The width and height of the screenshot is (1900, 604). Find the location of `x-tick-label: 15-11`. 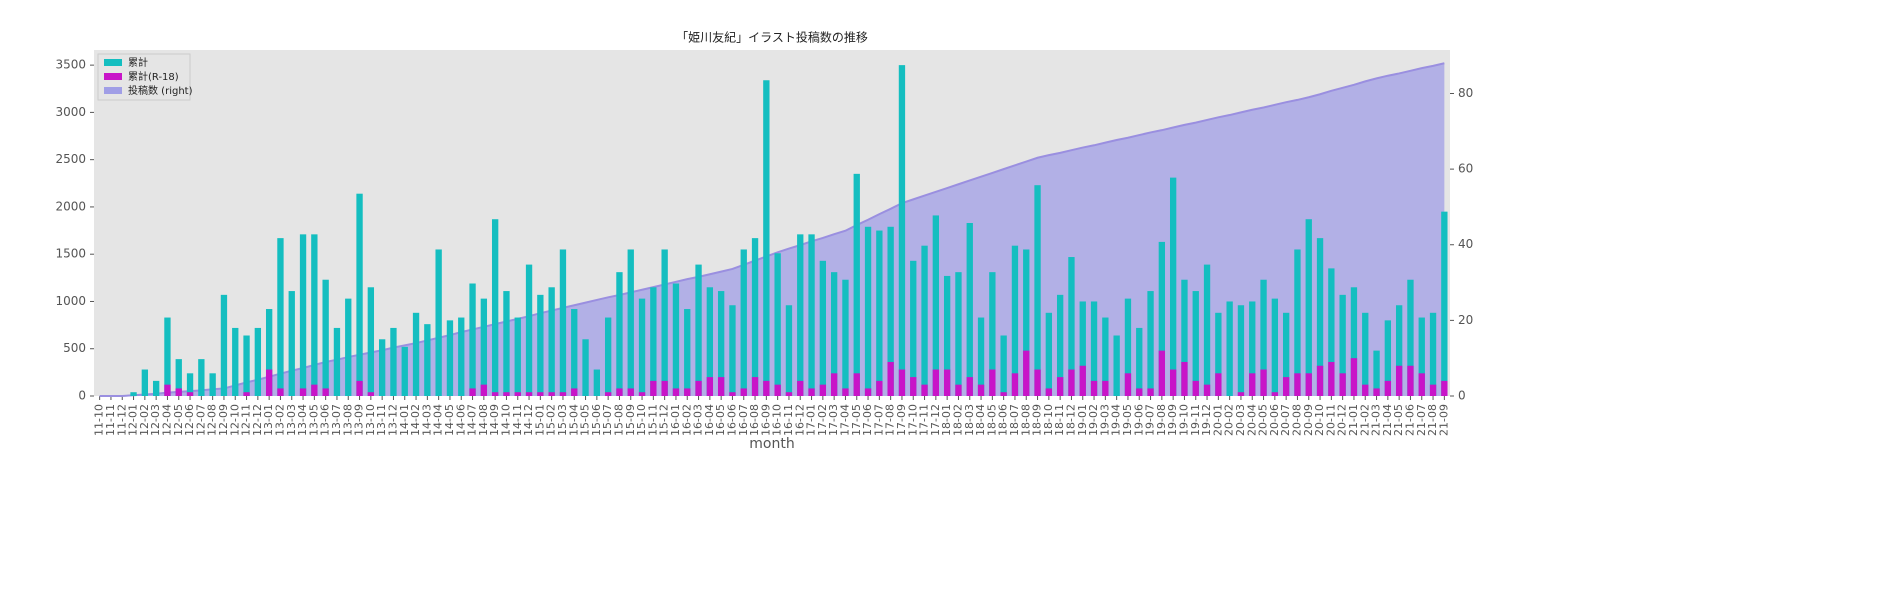

x-tick-label: 15-11 is located at coordinates (652, 420).